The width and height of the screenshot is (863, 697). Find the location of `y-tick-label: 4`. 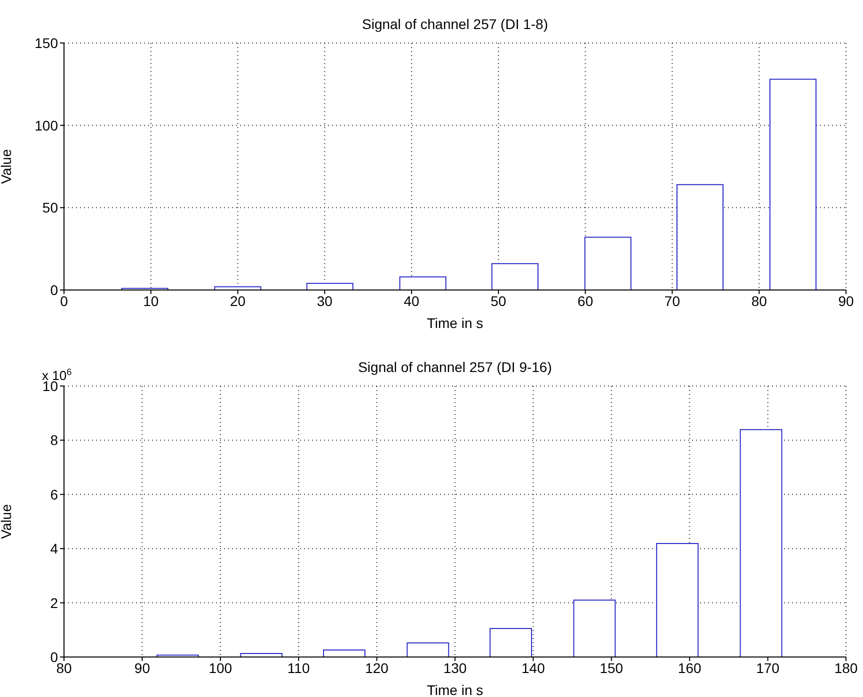

y-tick-label: 4 is located at coordinates (54, 548).